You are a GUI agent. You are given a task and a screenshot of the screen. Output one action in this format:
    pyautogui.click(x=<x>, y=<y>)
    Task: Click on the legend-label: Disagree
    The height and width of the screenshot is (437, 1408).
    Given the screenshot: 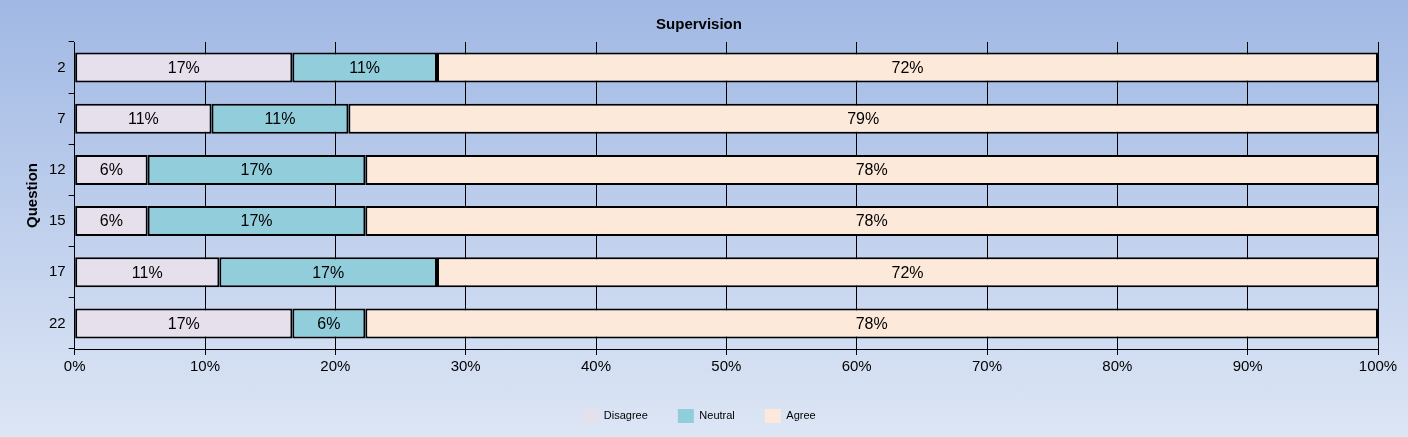 What is the action you would take?
    pyautogui.click(x=625, y=415)
    